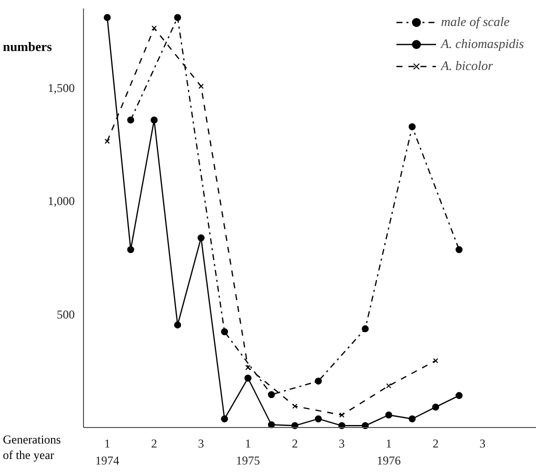  Describe the element at coordinates (248, 452) in the screenshot. I see `x-tick-label: 1 1975` at that location.